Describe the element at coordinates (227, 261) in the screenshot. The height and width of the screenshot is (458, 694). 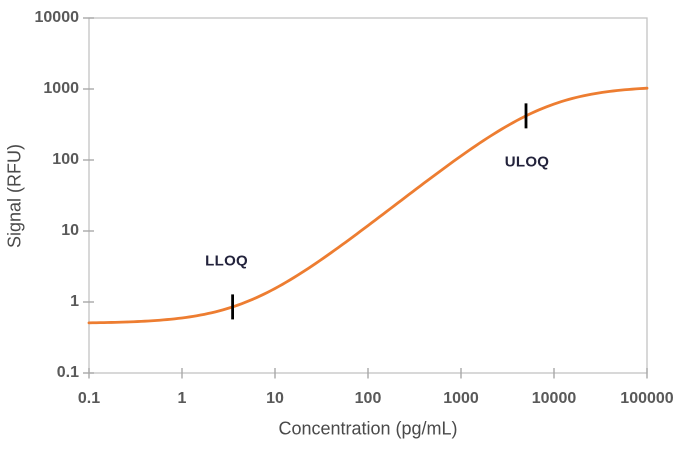
I see `lloq-label: LLOQ` at that location.